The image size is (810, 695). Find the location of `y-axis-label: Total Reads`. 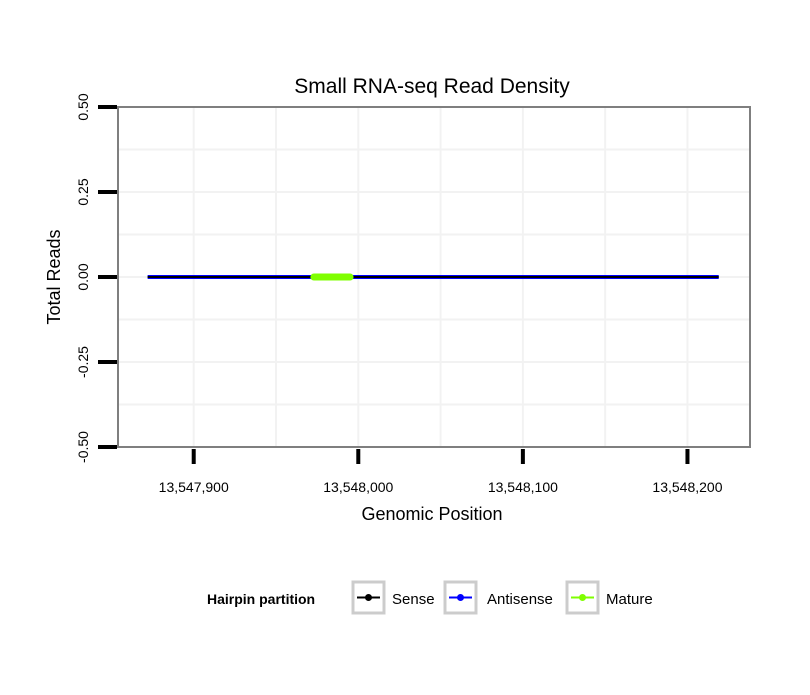

y-axis-label: Total Reads is located at coordinates (54, 276).